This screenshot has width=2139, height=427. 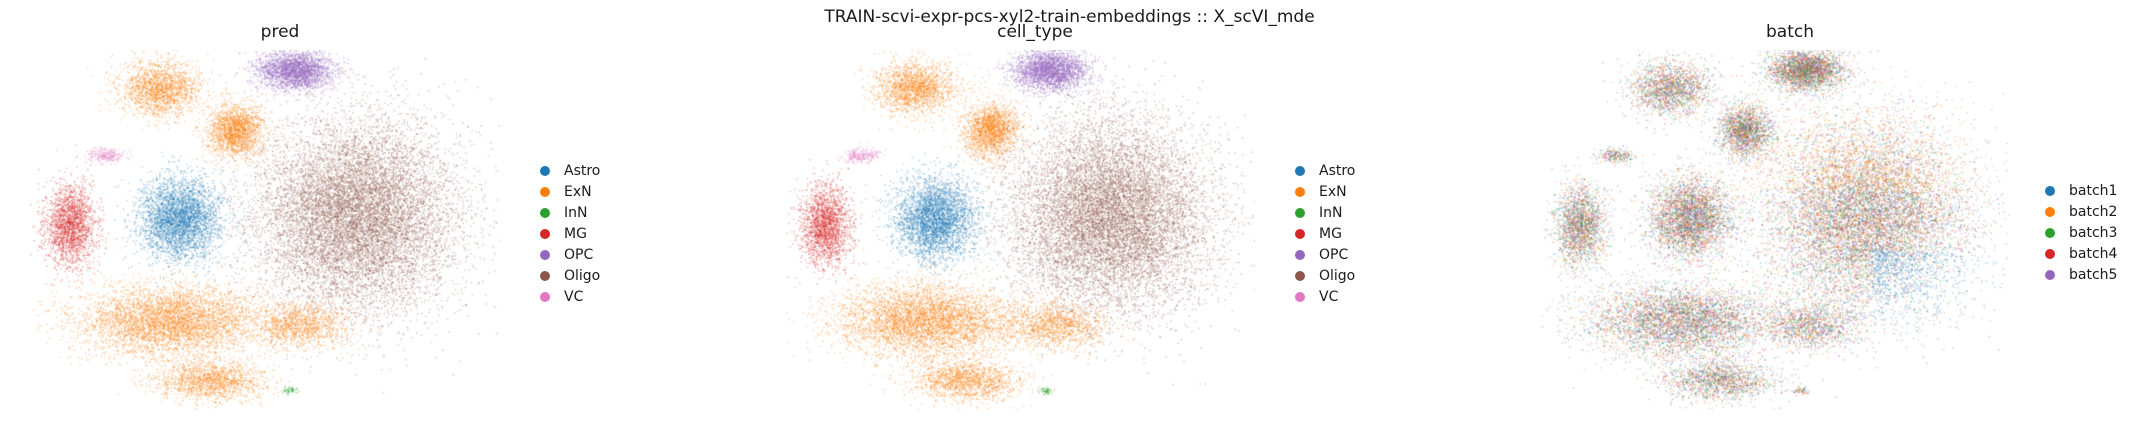 What do you see at coordinates (2093, 190) in the screenshot?
I see `legend-label: batch1` at bounding box center [2093, 190].